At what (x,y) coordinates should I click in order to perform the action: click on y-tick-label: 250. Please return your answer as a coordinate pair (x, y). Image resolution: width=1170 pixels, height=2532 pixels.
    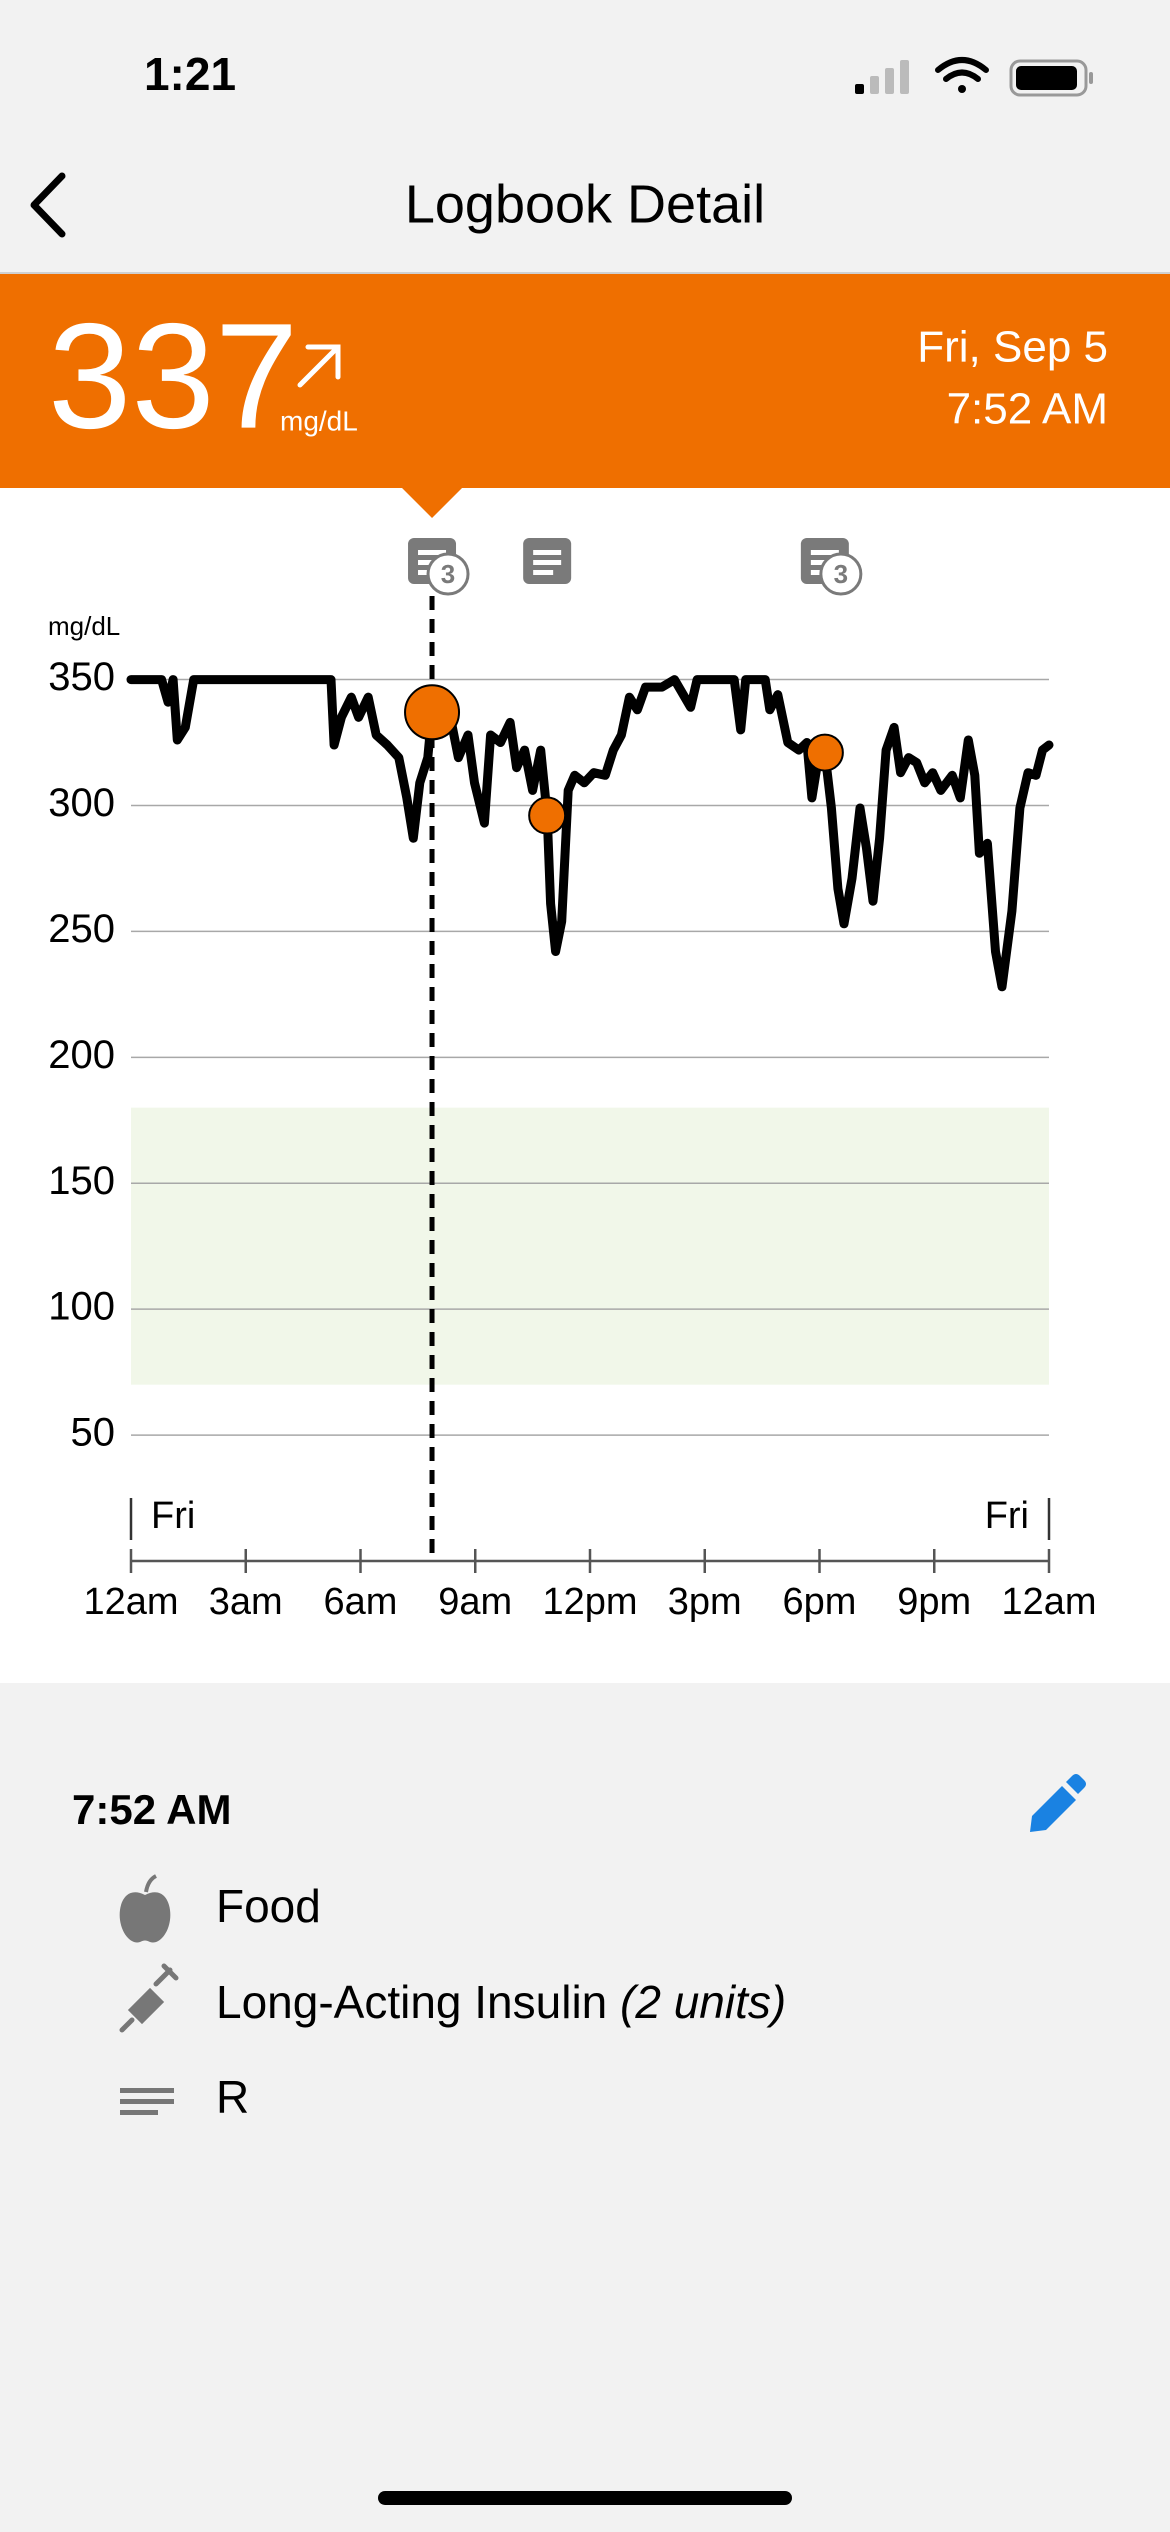
    Looking at the image, I should click on (81, 929).